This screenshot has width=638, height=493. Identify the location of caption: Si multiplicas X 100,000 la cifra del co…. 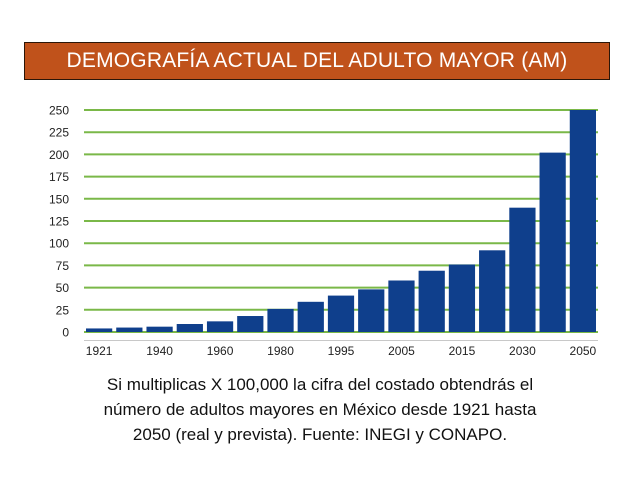
(320, 409).